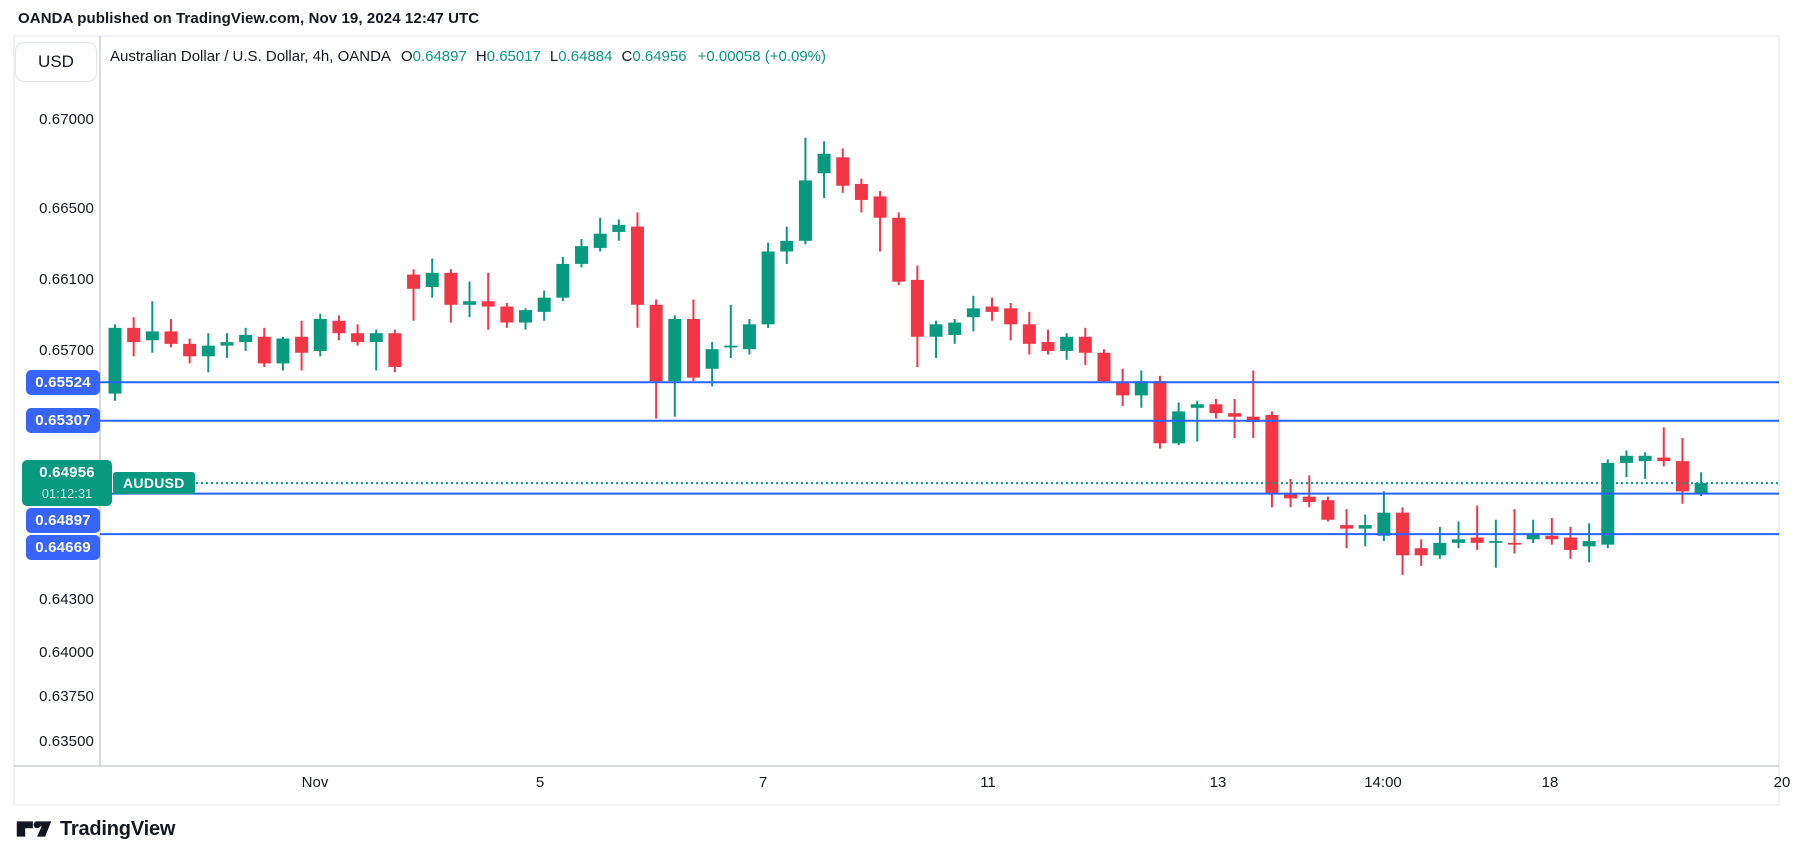 The image size is (1793, 861). Describe the element at coordinates (762, 56) in the screenshot. I see `change-value: +0.00058 (+0.09%)` at that location.